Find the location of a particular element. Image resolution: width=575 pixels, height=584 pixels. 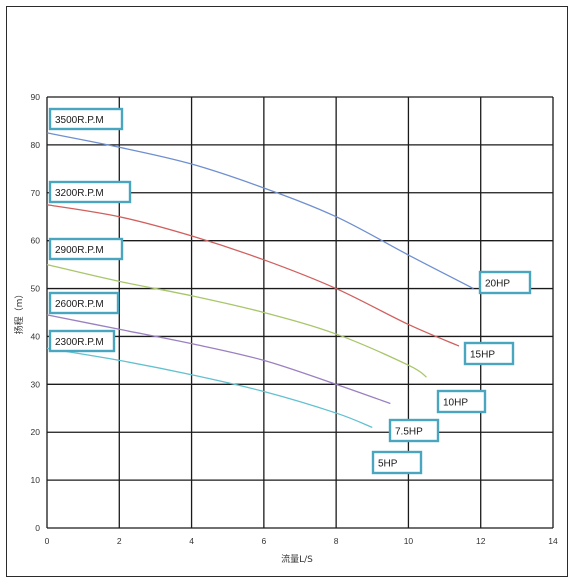

power-label-4-box is located at coordinates (397, 462).